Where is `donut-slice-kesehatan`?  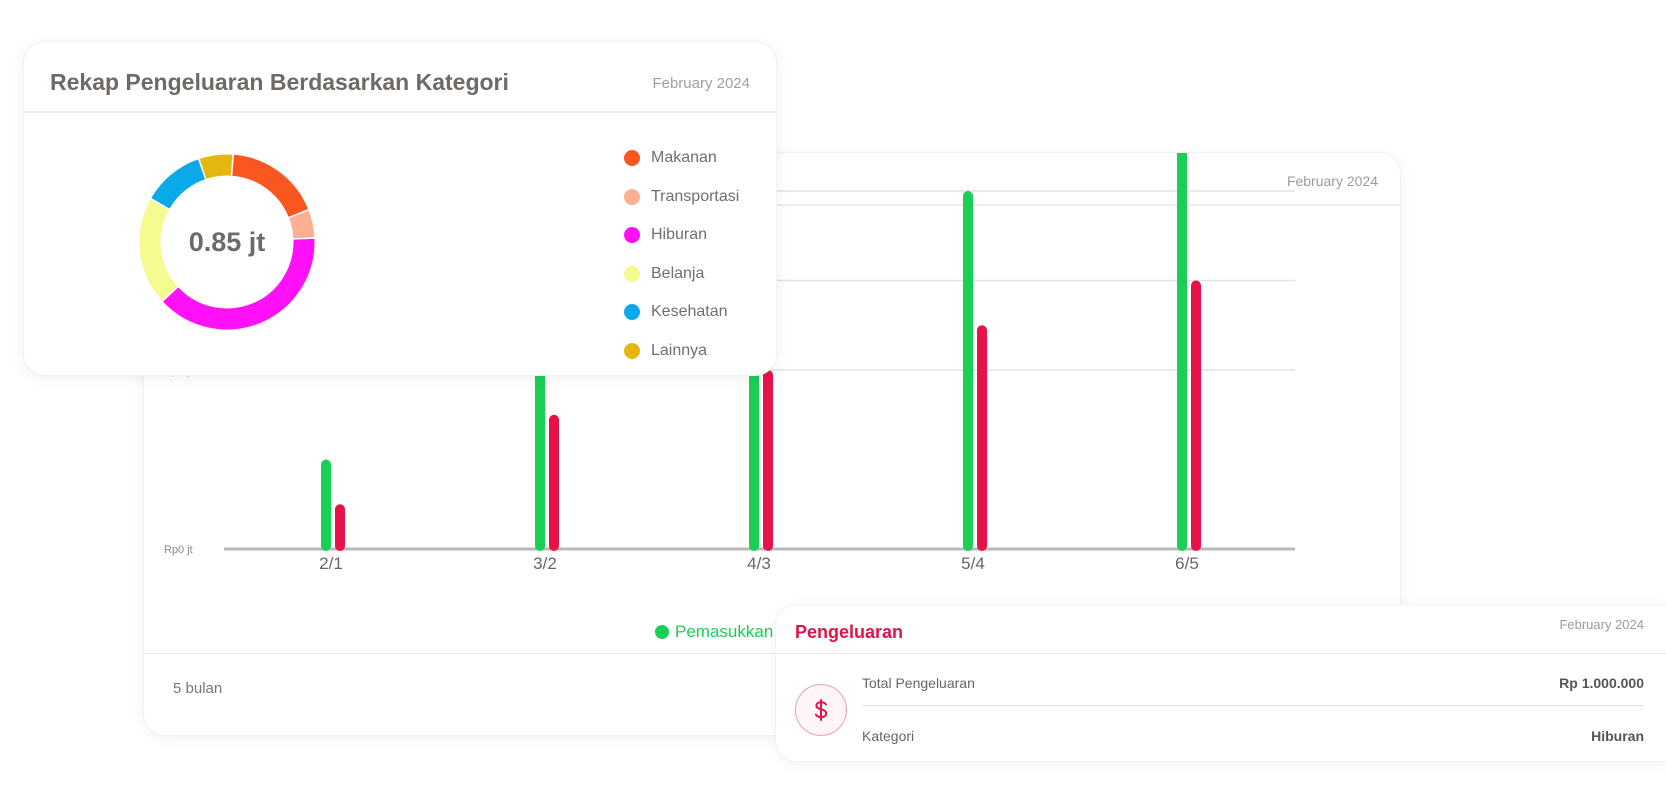 donut-slice-kesehatan is located at coordinates (178, 184).